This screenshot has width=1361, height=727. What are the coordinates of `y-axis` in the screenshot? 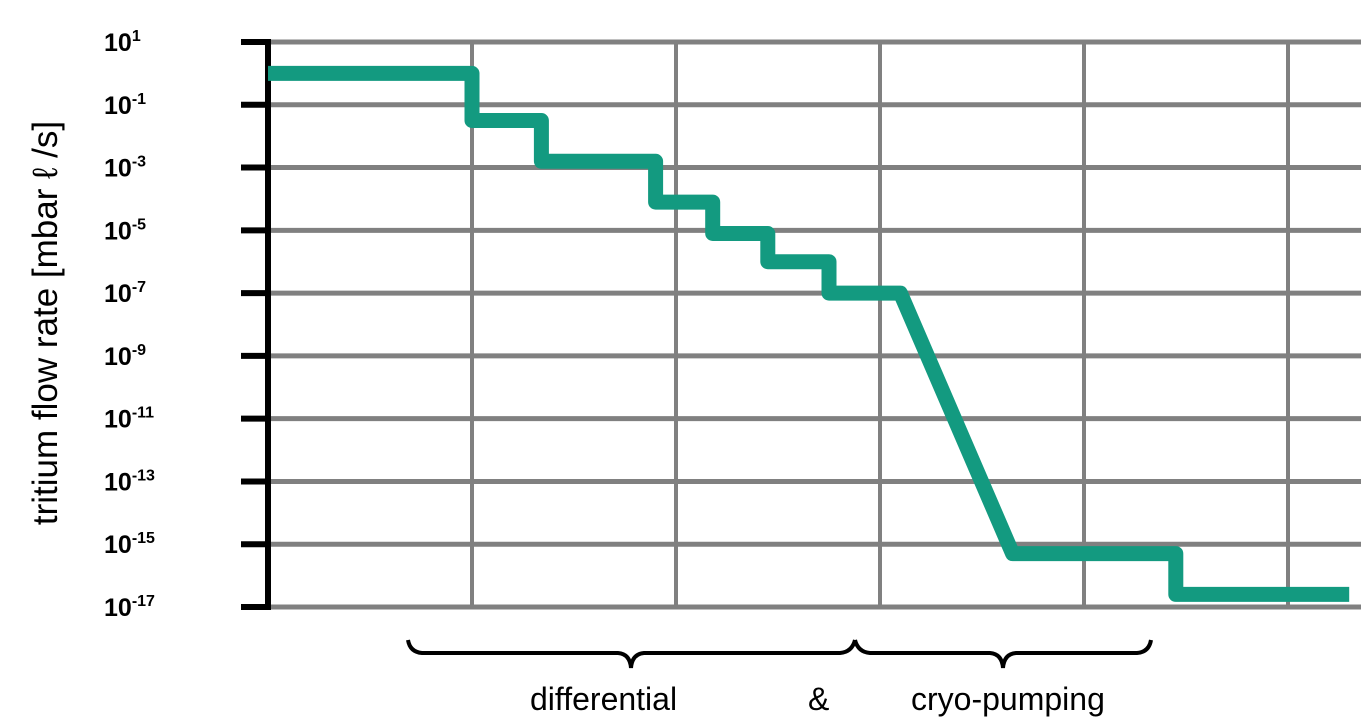 It's located at (256, 324).